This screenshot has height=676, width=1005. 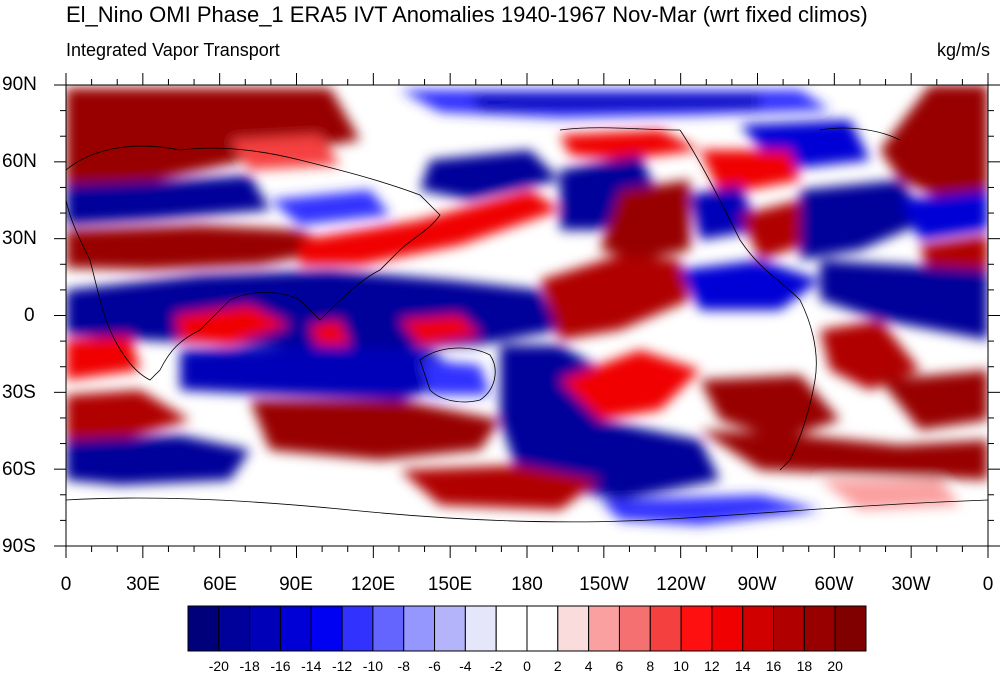 What do you see at coordinates (742, 666) in the screenshot?
I see `colorbar-label: 14` at bounding box center [742, 666].